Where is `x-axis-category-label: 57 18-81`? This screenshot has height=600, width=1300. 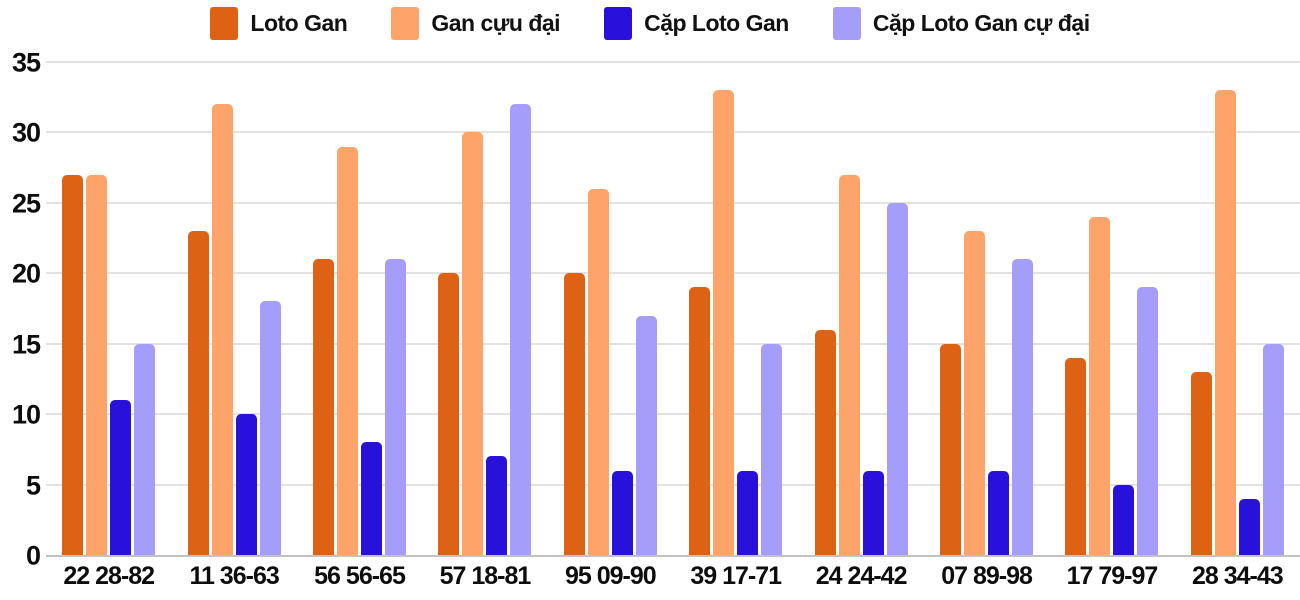 x-axis-category-label: 57 18-81 is located at coordinates (485, 576).